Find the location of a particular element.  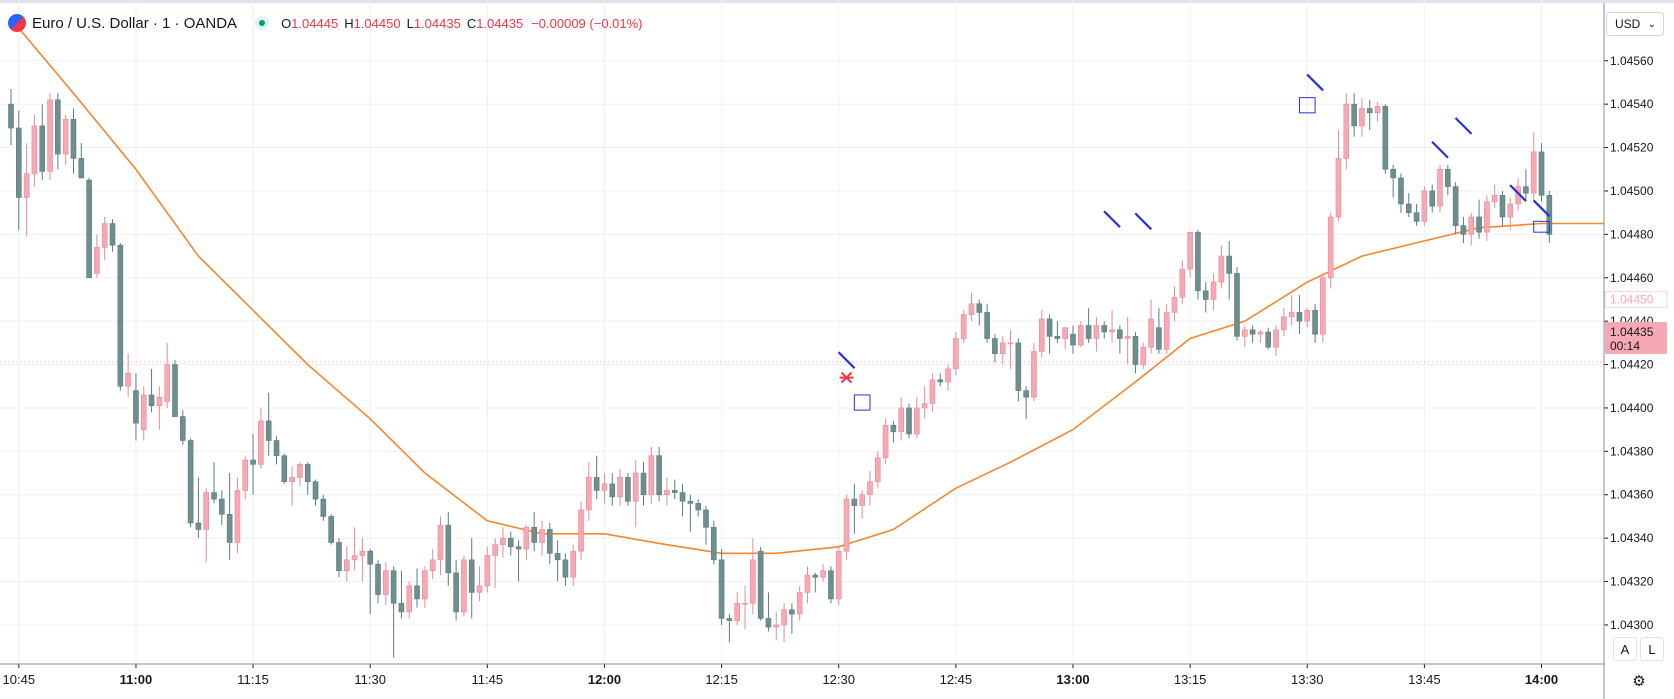

x-tick-label: 13:00 is located at coordinates (1072, 679).